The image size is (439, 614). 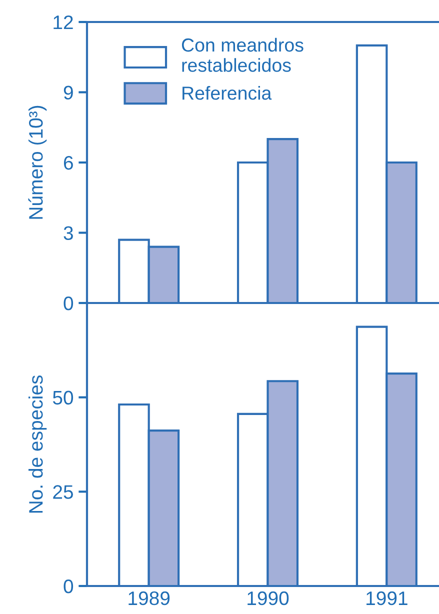 What do you see at coordinates (227, 93) in the screenshot?
I see `legend-label: Referencia` at bounding box center [227, 93].